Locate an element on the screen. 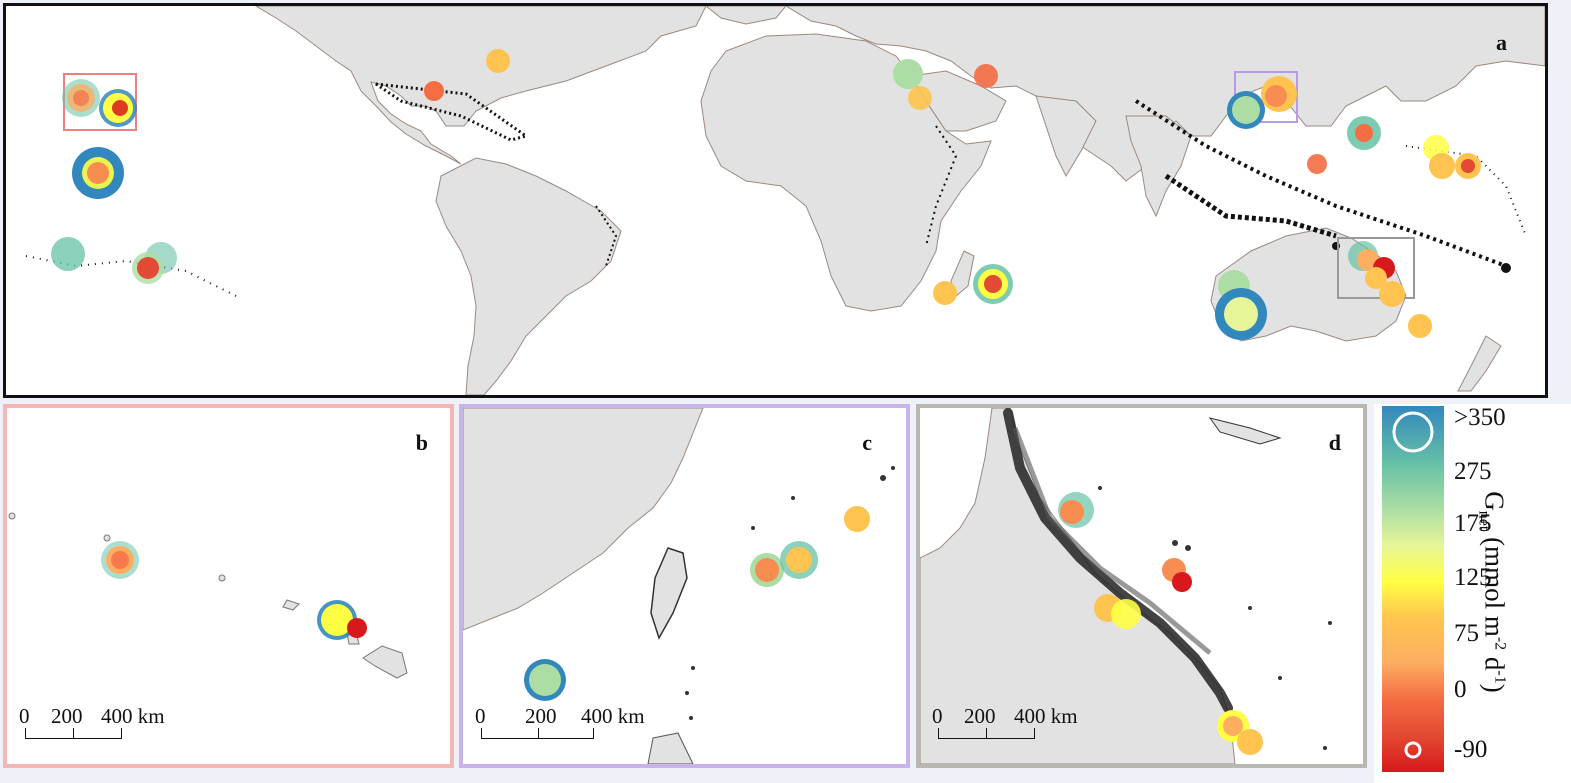  inset-box-d is located at coordinates (1376, 268).